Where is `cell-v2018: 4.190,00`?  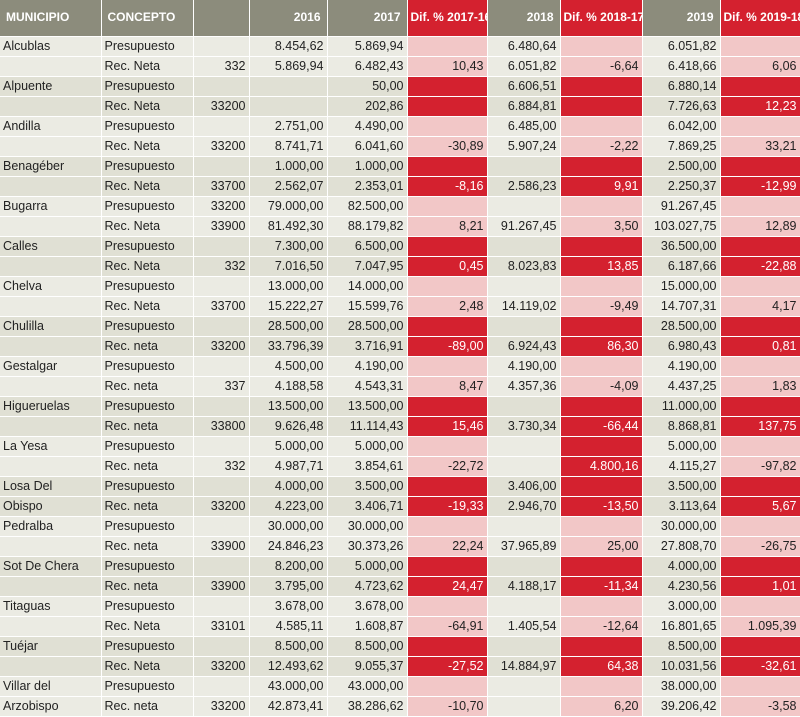
cell-v2018: 4.190,00 is located at coordinates (524, 366).